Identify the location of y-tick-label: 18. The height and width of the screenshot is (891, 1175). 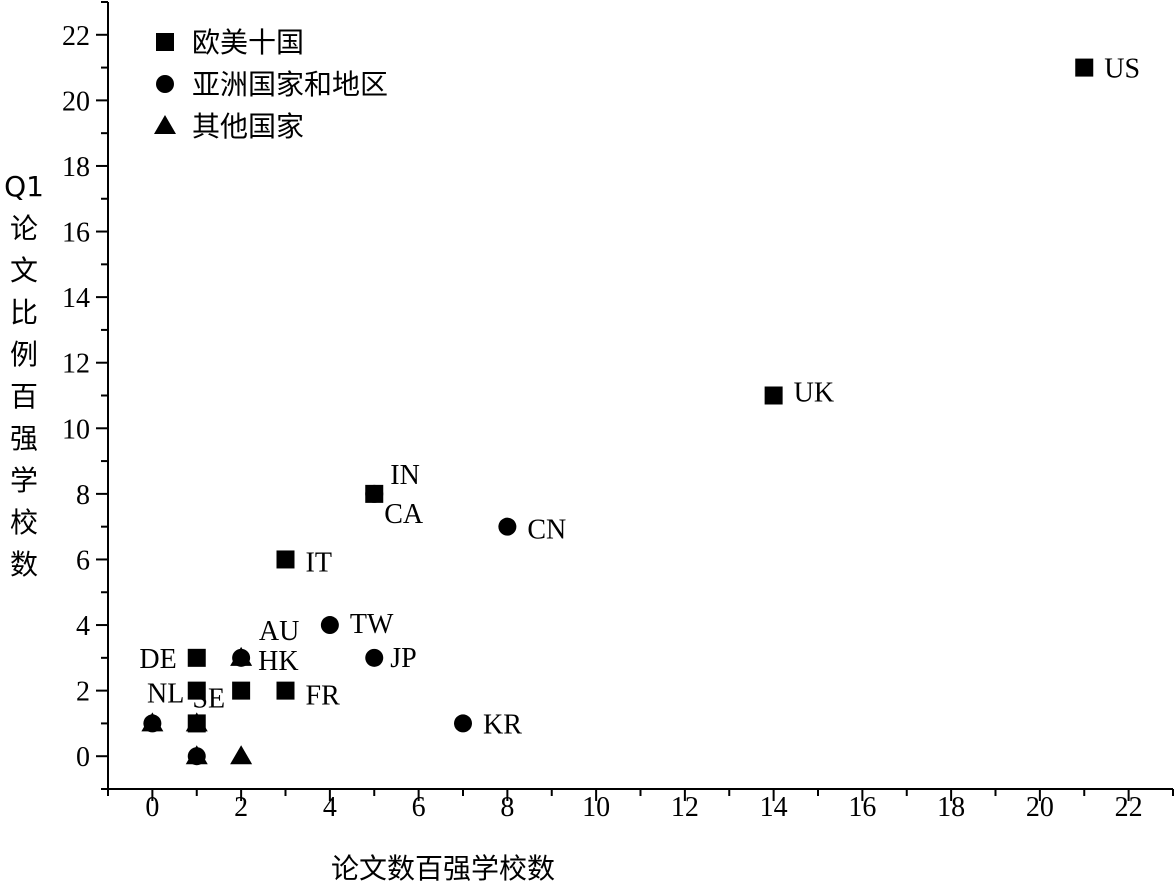
(76, 167).